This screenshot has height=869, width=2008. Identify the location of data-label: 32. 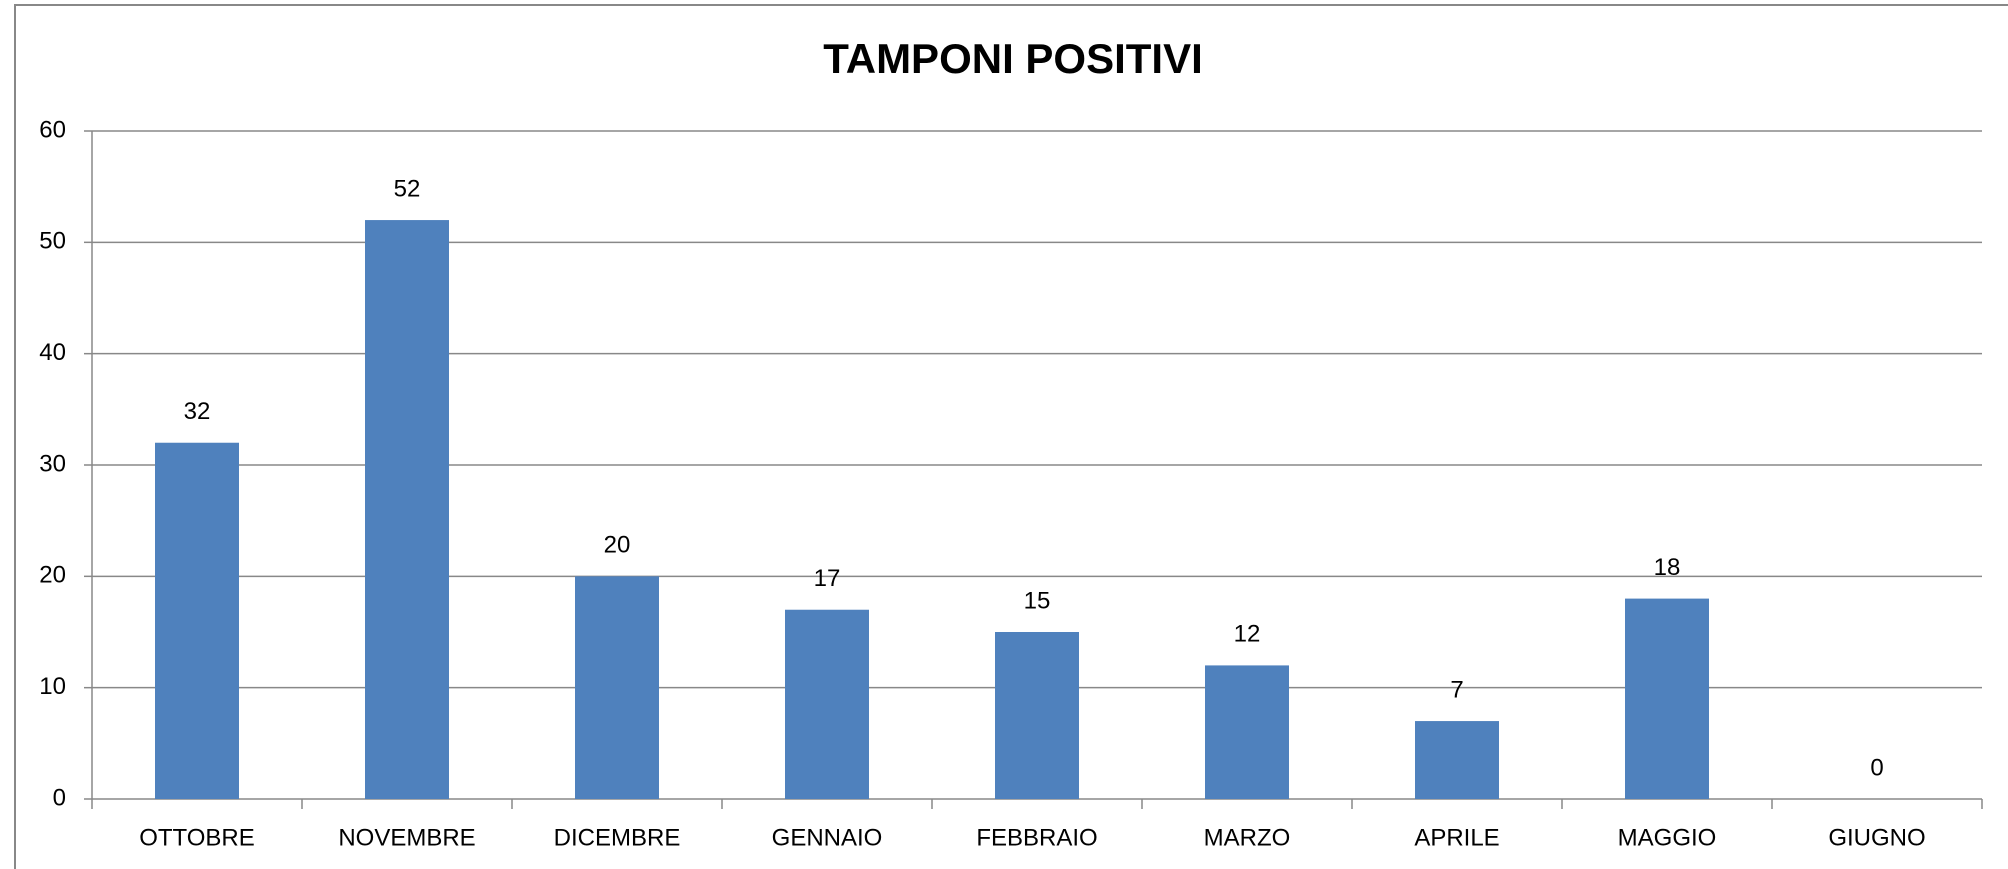
(197, 411).